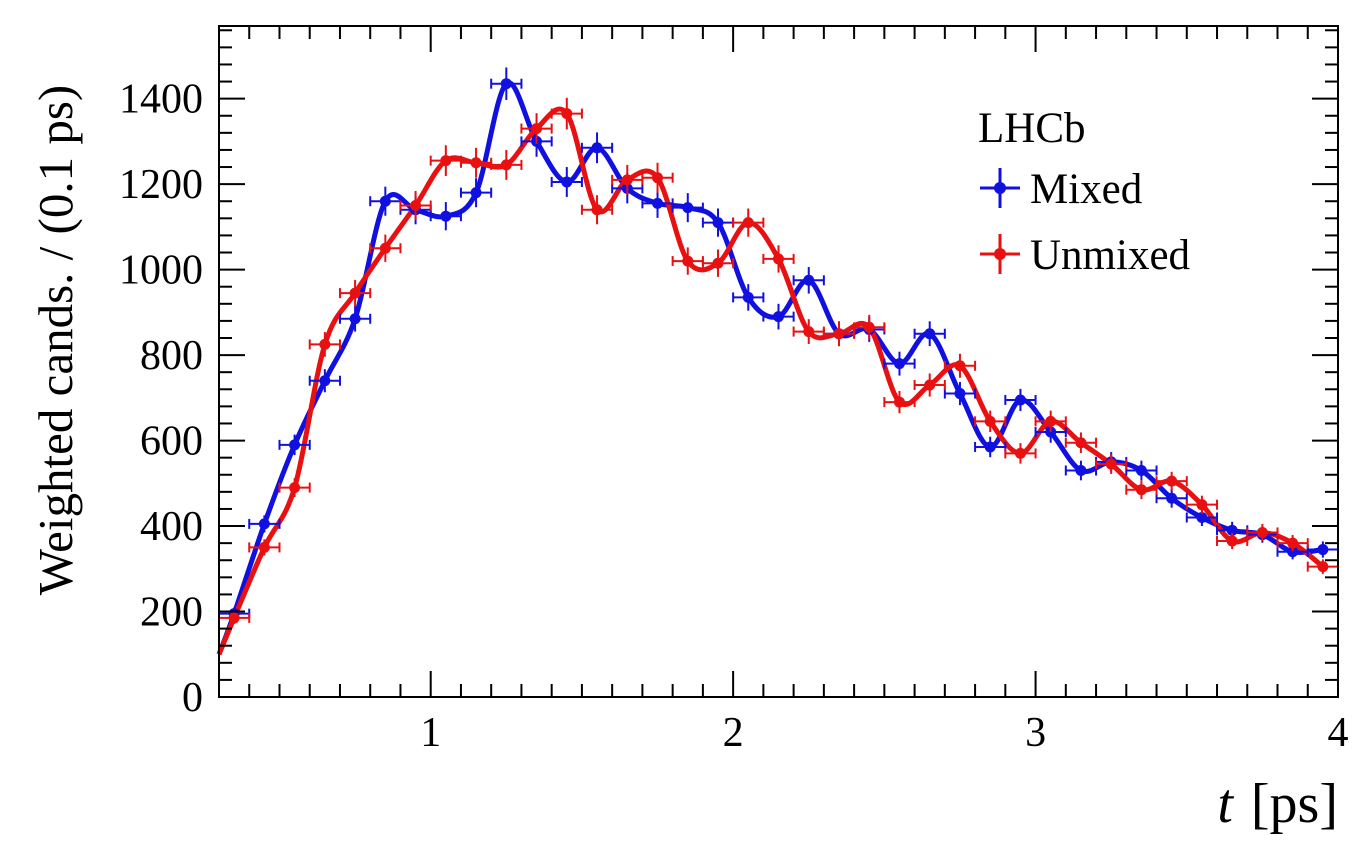  I want to click on y-tick-label: 1200, so click(161, 185).